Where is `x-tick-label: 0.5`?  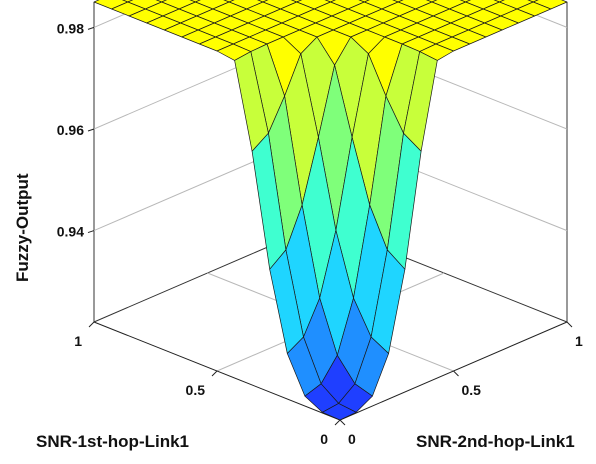 x-tick-label: 0.5 is located at coordinates (196, 390).